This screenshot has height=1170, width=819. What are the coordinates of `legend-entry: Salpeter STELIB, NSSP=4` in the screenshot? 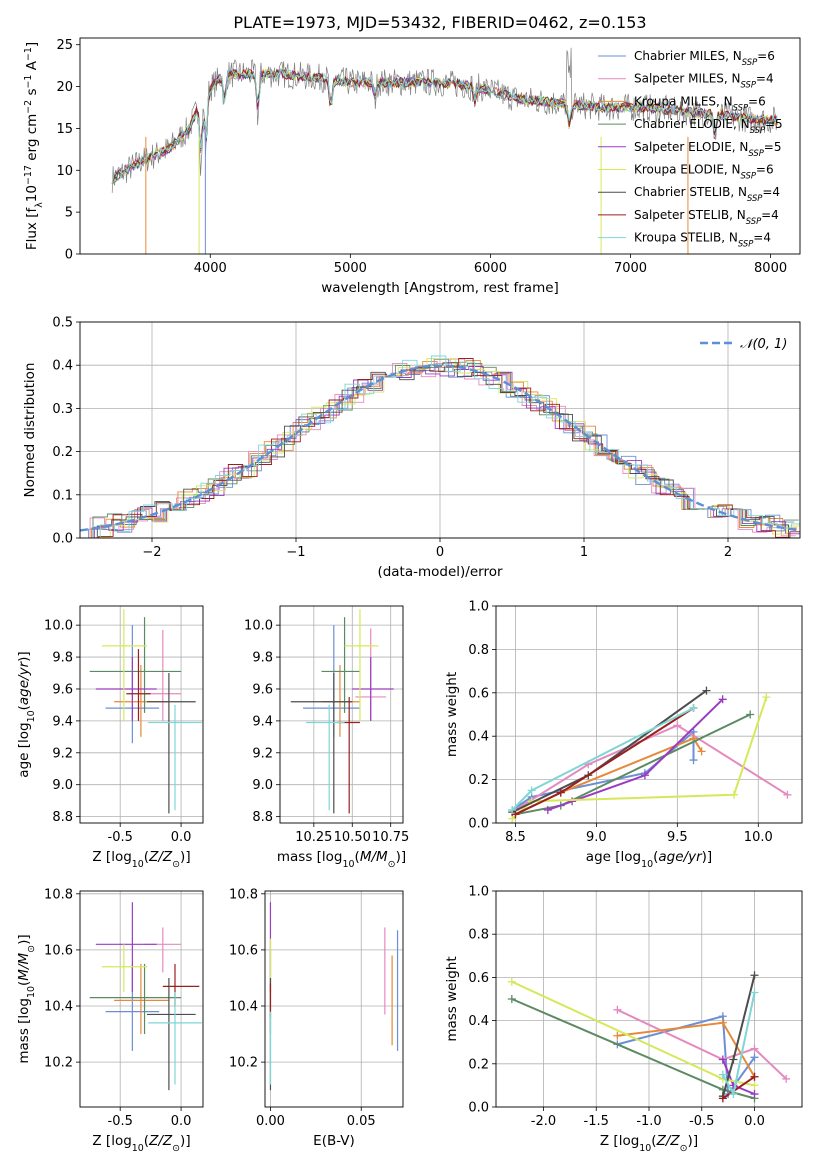 It's located at (706, 217).